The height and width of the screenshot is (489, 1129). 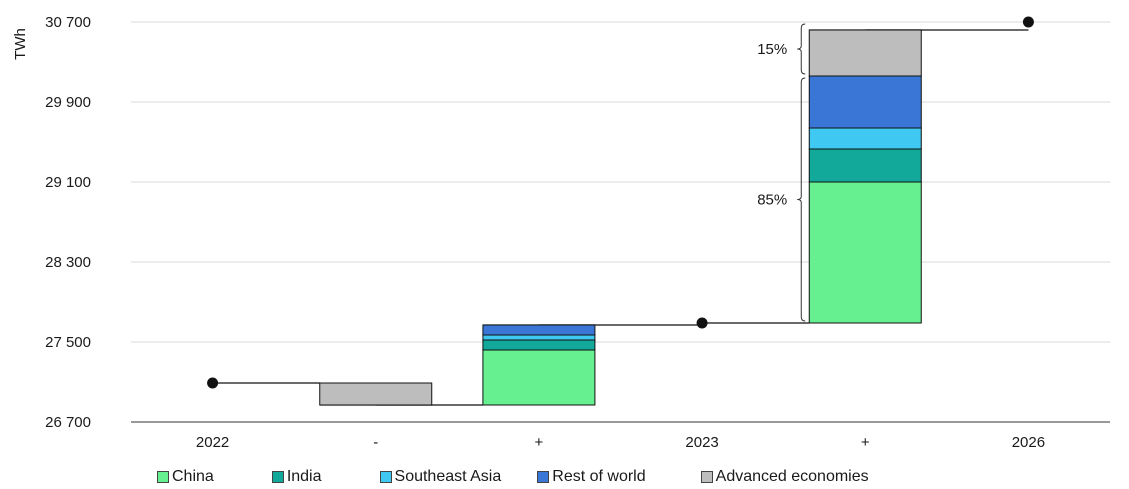 I want to click on share-label: 85%, so click(x=772, y=200).